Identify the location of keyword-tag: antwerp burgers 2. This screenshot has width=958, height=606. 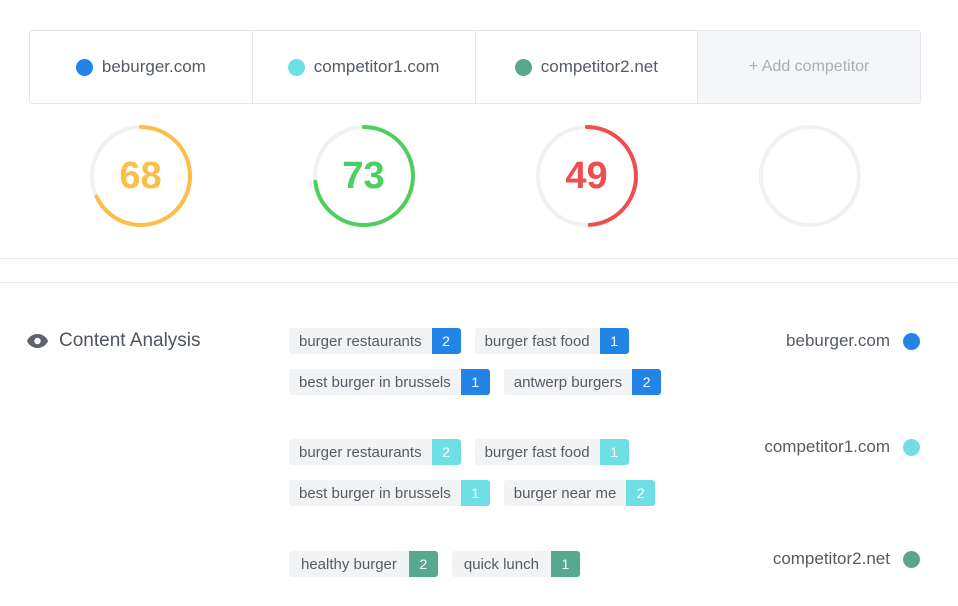
(582, 382).